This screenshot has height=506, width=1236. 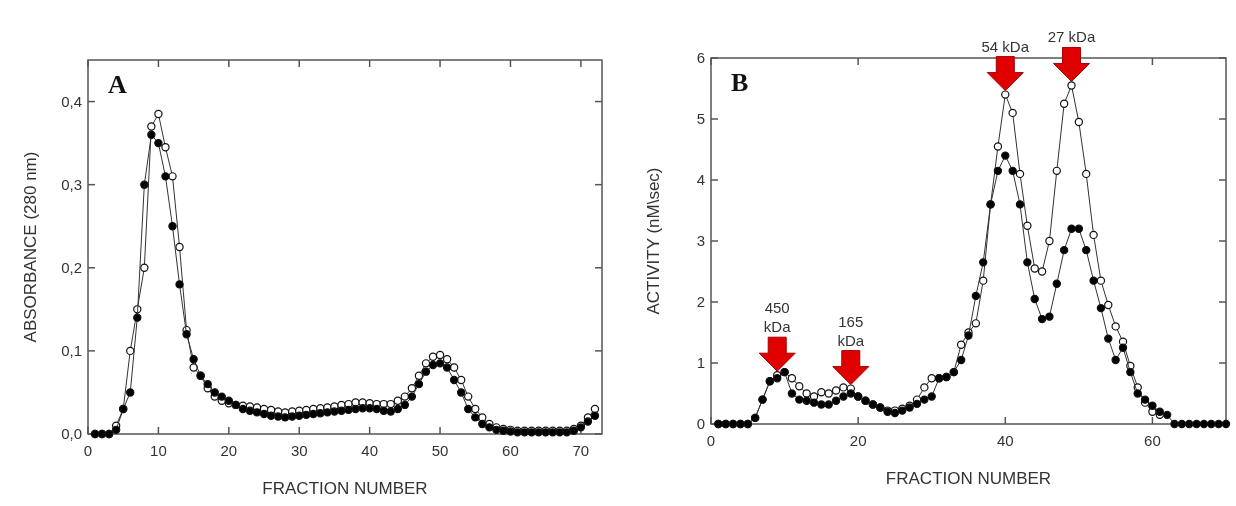 I want to click on chart-title: B, so click(x=740, y=82).